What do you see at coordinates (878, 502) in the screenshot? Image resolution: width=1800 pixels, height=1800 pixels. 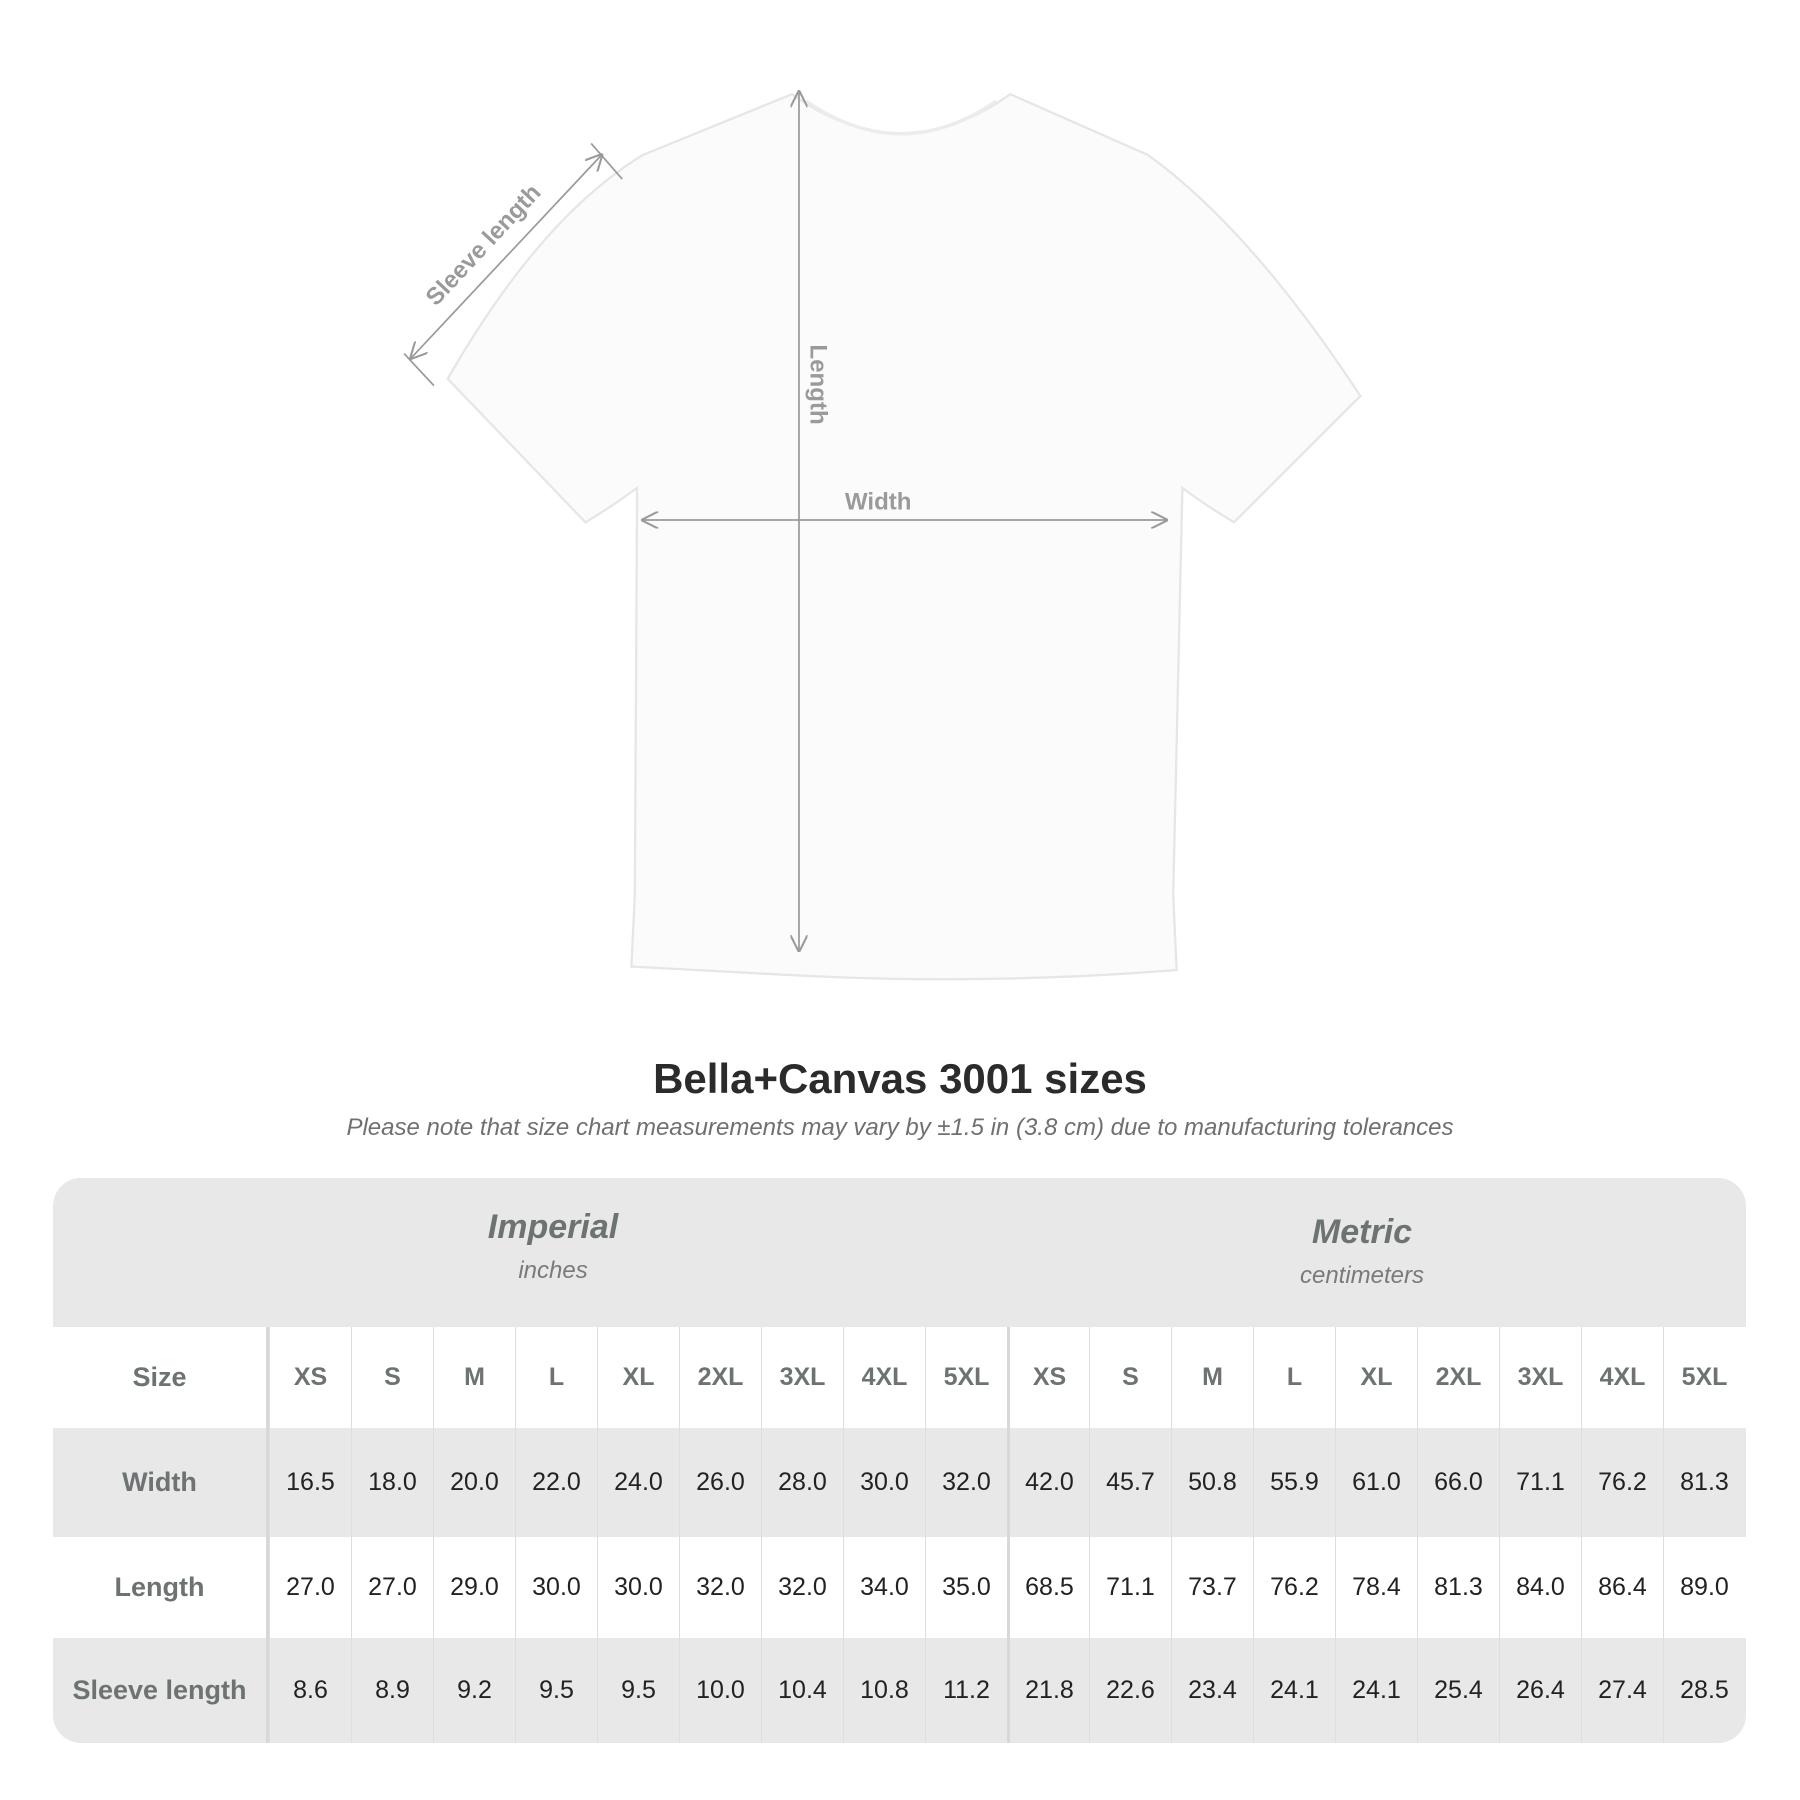 I see `width-label: Width` at bounding box center [878, 502].